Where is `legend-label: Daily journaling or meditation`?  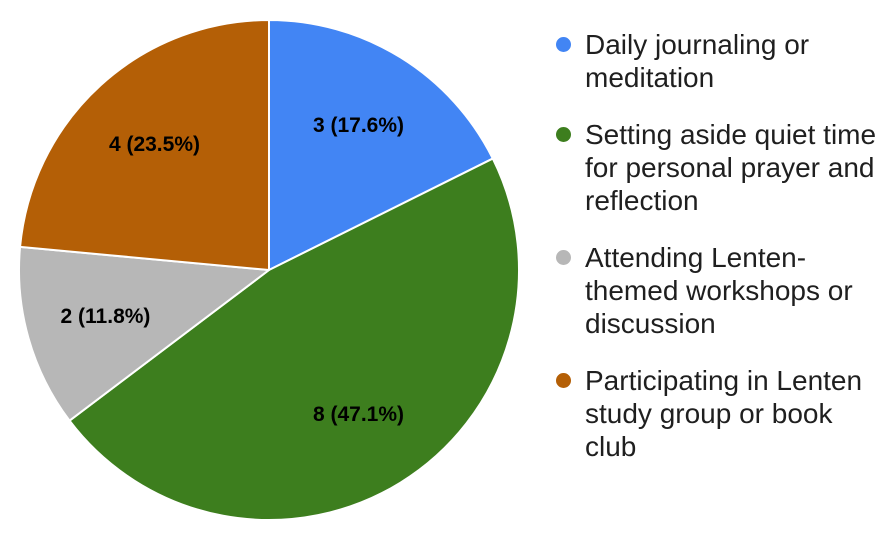 legend-label: Daily journaling or meditation is located at coordinates (697, 61).